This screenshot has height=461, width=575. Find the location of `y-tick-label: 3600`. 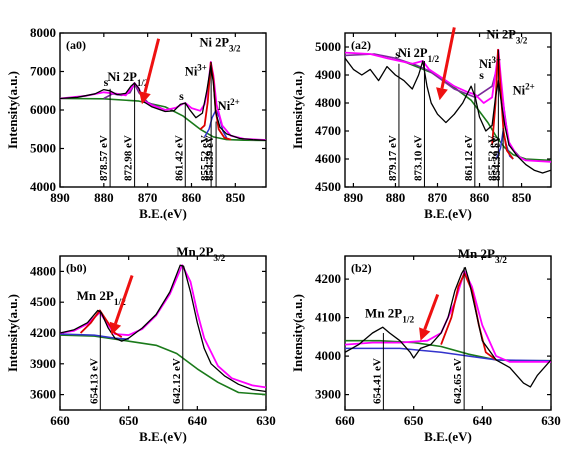

y-tick-label: 3600 is located at coordinates (43, 394).